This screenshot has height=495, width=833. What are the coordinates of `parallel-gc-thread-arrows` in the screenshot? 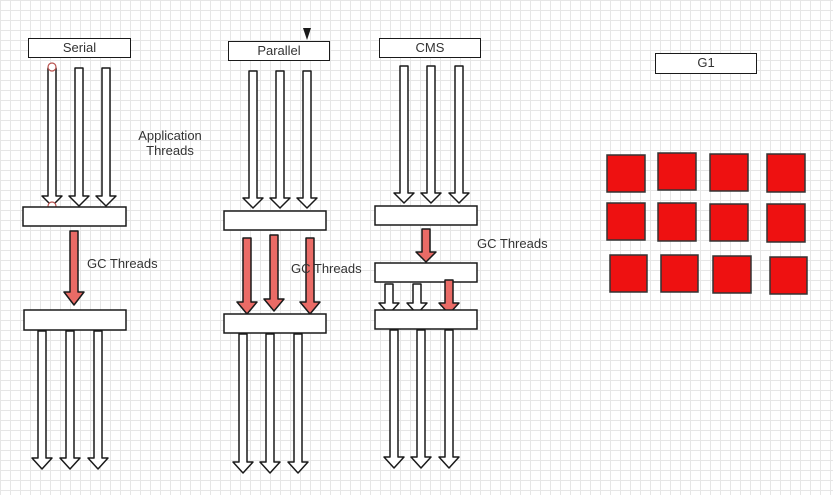 It's located at (278, 274).